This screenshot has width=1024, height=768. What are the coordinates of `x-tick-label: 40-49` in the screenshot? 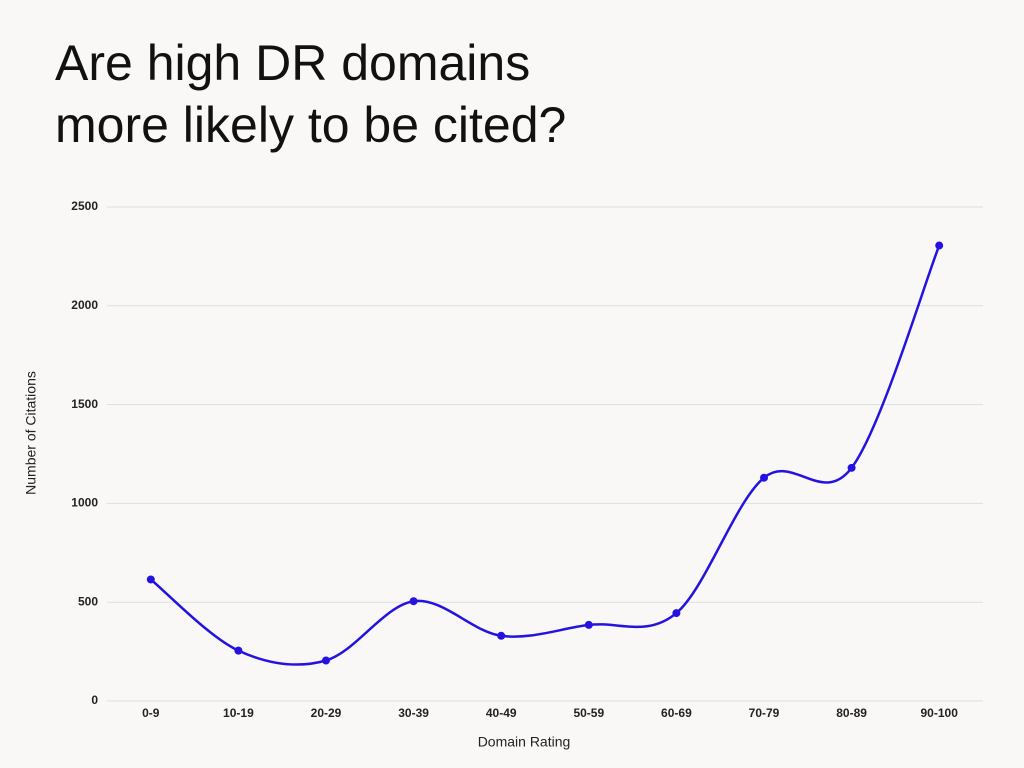 It's located at (501, 713).